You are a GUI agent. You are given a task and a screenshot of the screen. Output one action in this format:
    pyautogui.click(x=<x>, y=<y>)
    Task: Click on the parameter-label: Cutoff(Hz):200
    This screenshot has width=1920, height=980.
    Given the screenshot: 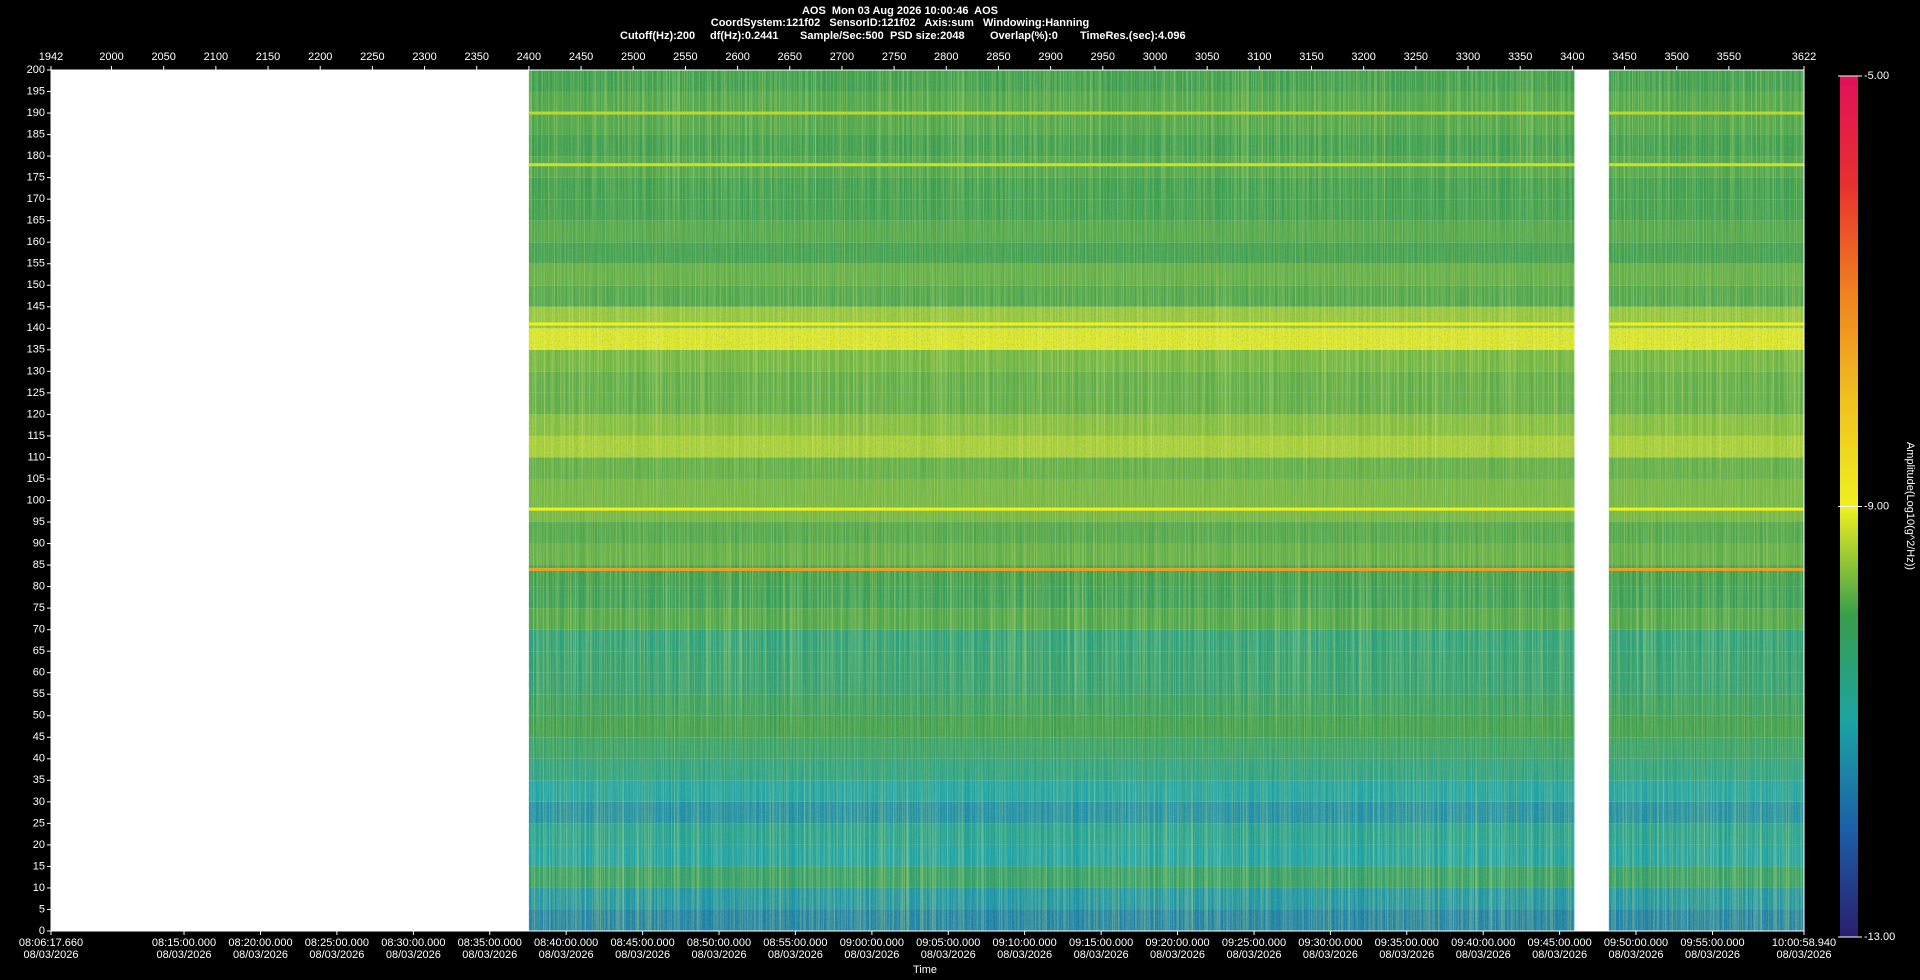 What is the action you would take?
    pyautogui.click(x=657, y=36)
    